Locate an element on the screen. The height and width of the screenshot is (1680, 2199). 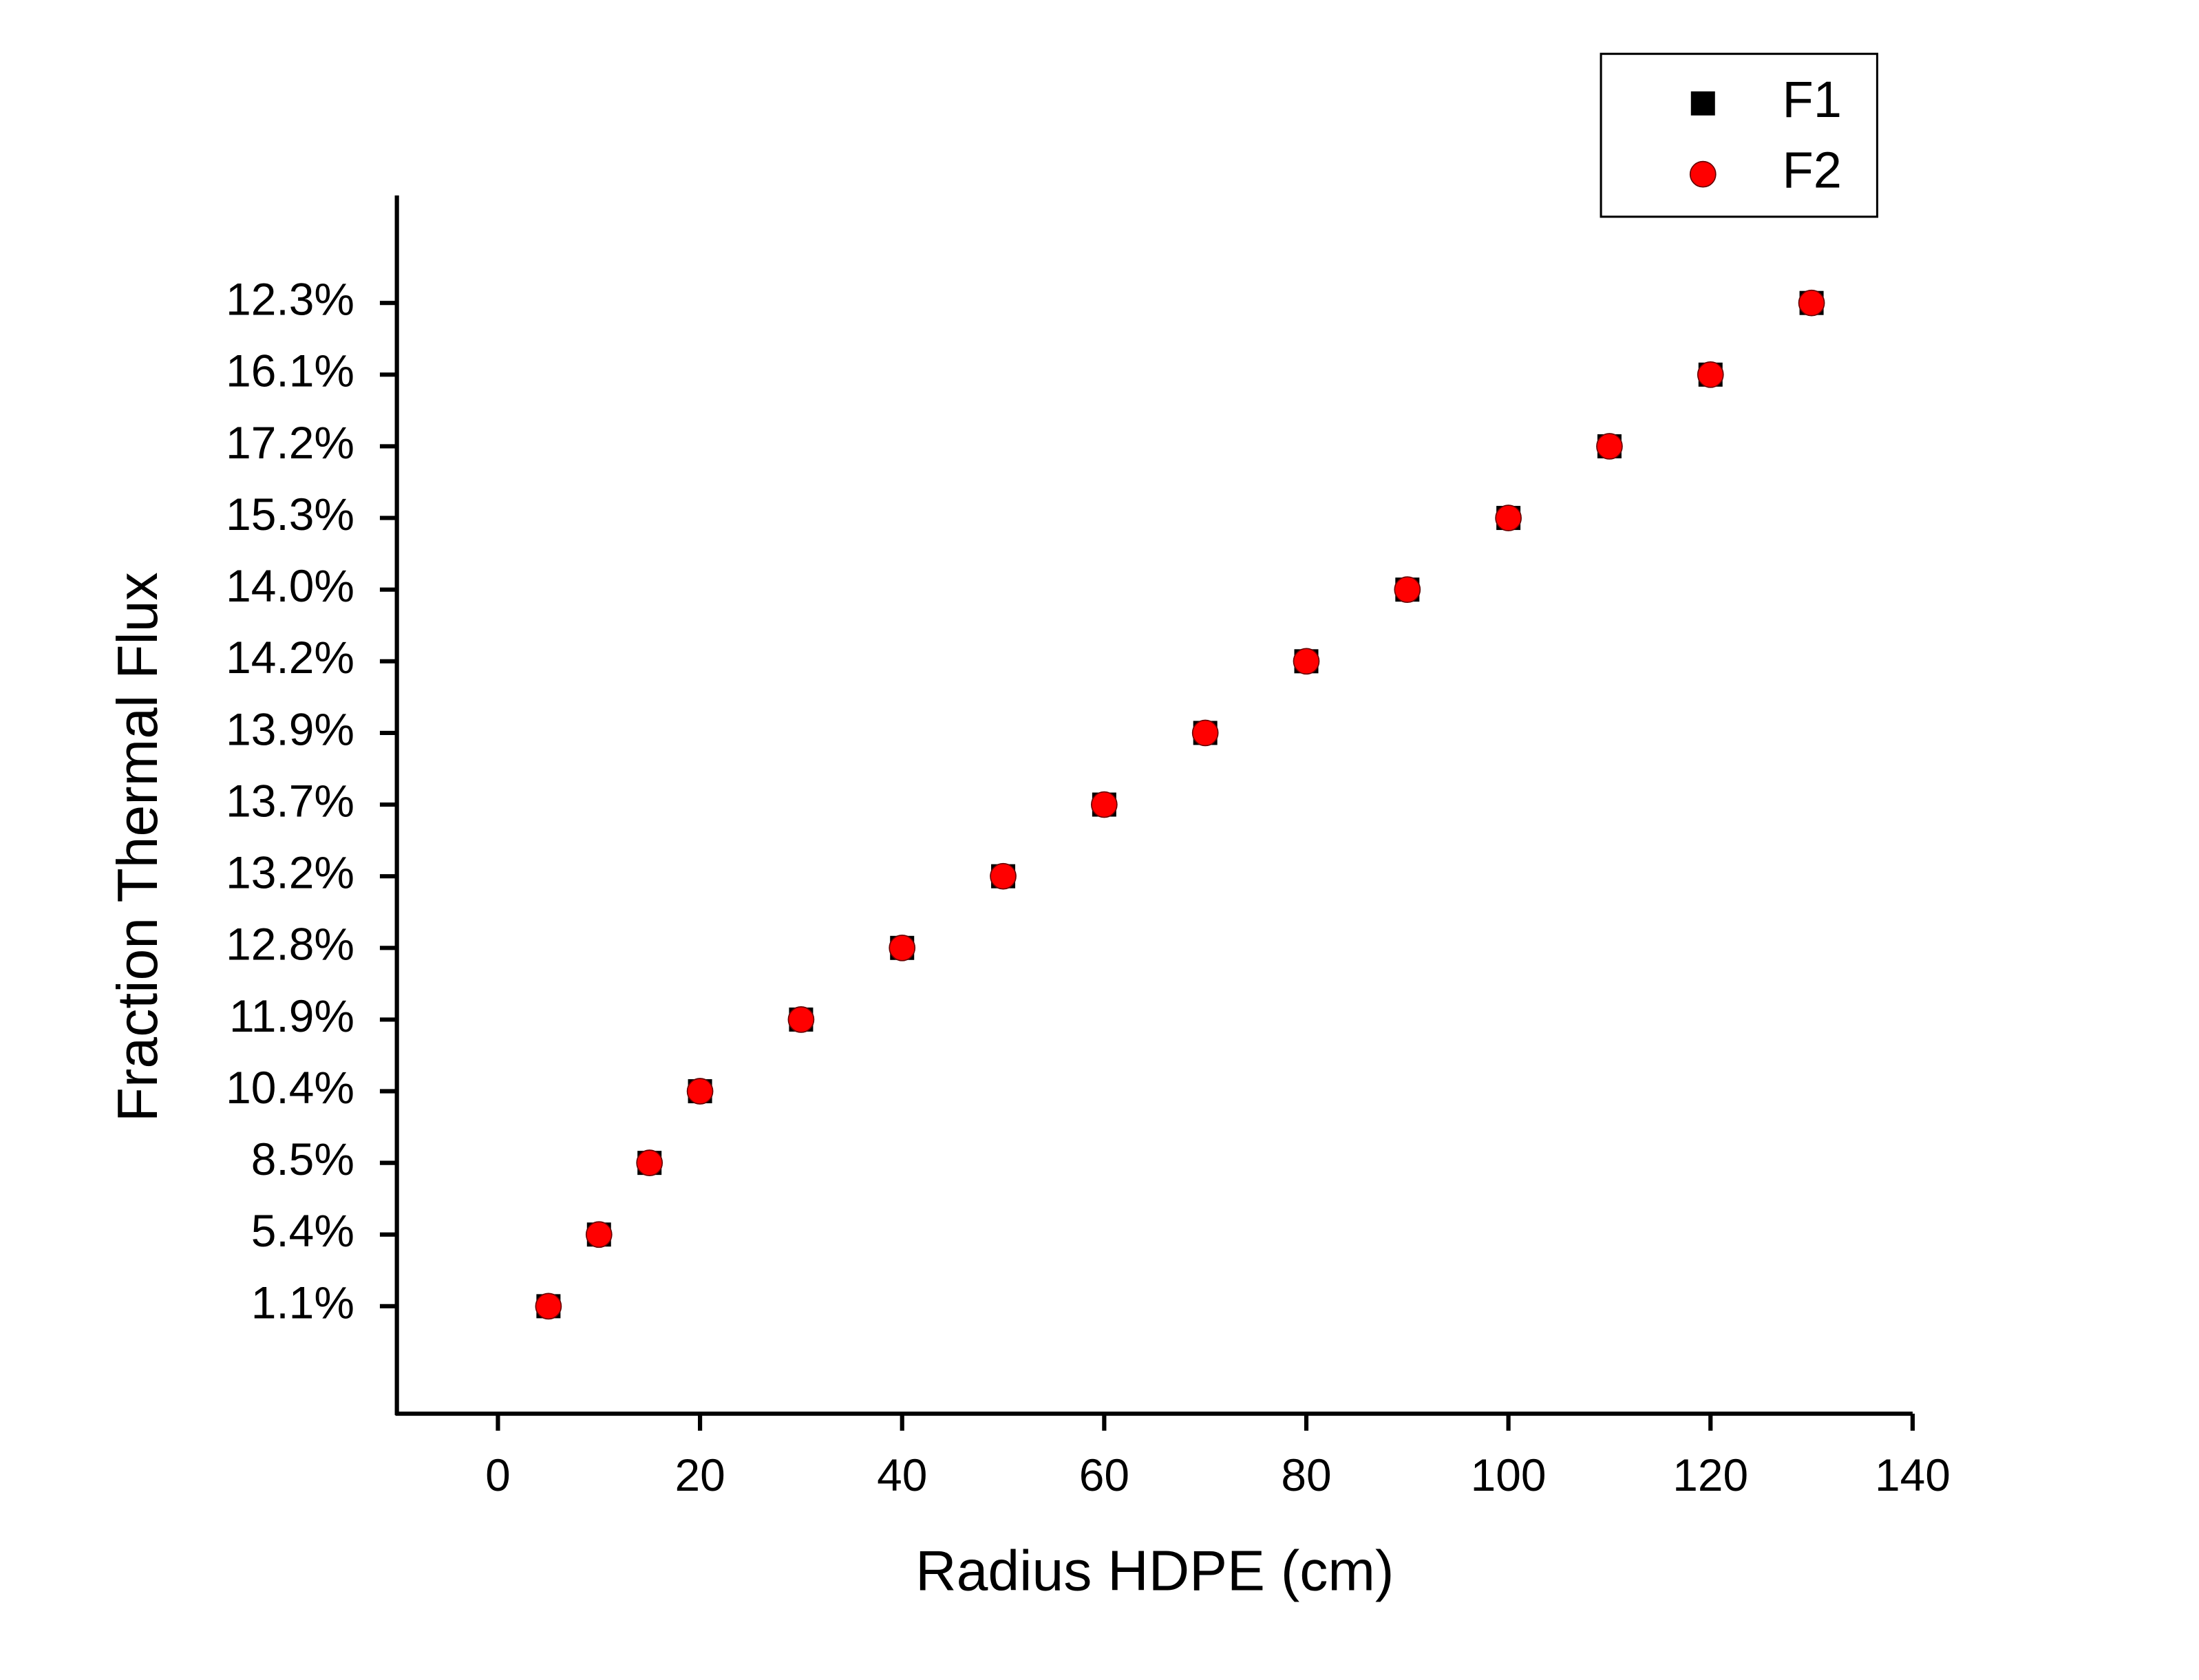
y-tick-label: 14.2% is located at coordinates (290, 657).